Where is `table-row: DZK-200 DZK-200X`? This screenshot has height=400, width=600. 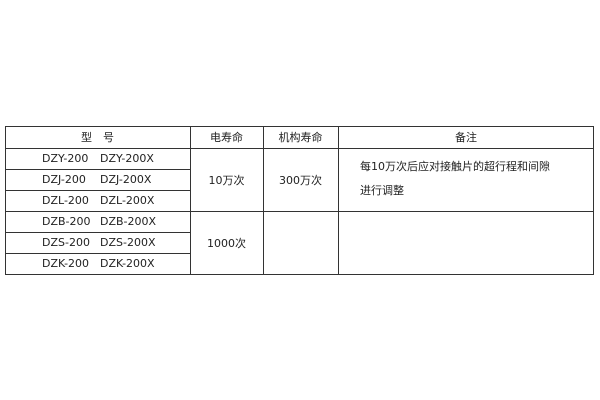 table-row: DZK-200 DZK-200X is located at coordinates (97, 263).